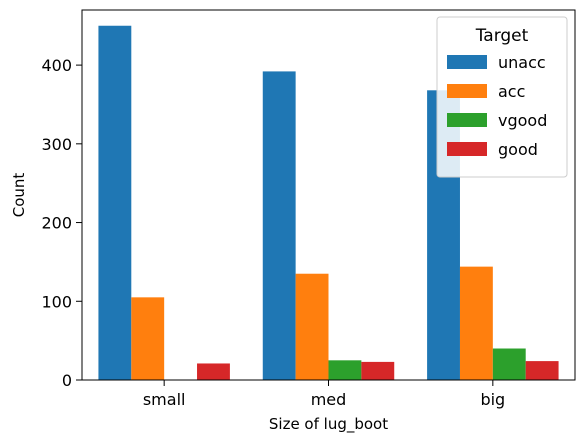  What do you see at coordinates (522, 62) in the screenshot?
I see `legend-label-unacc: unacc` at bounding box center [522, 62].